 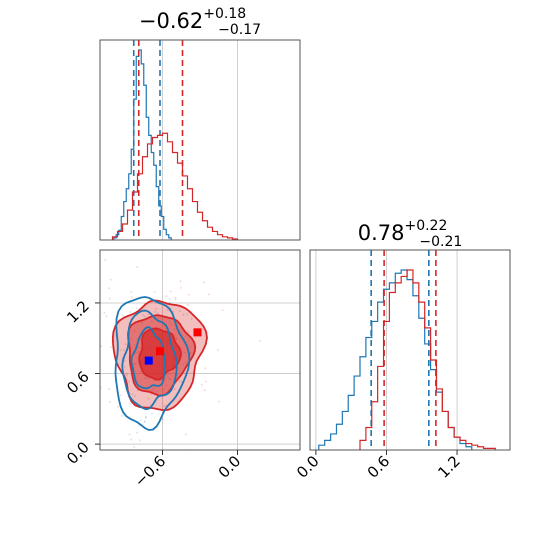 I want to click on panel-x-marginal-frame, so click(x=200, y=140).